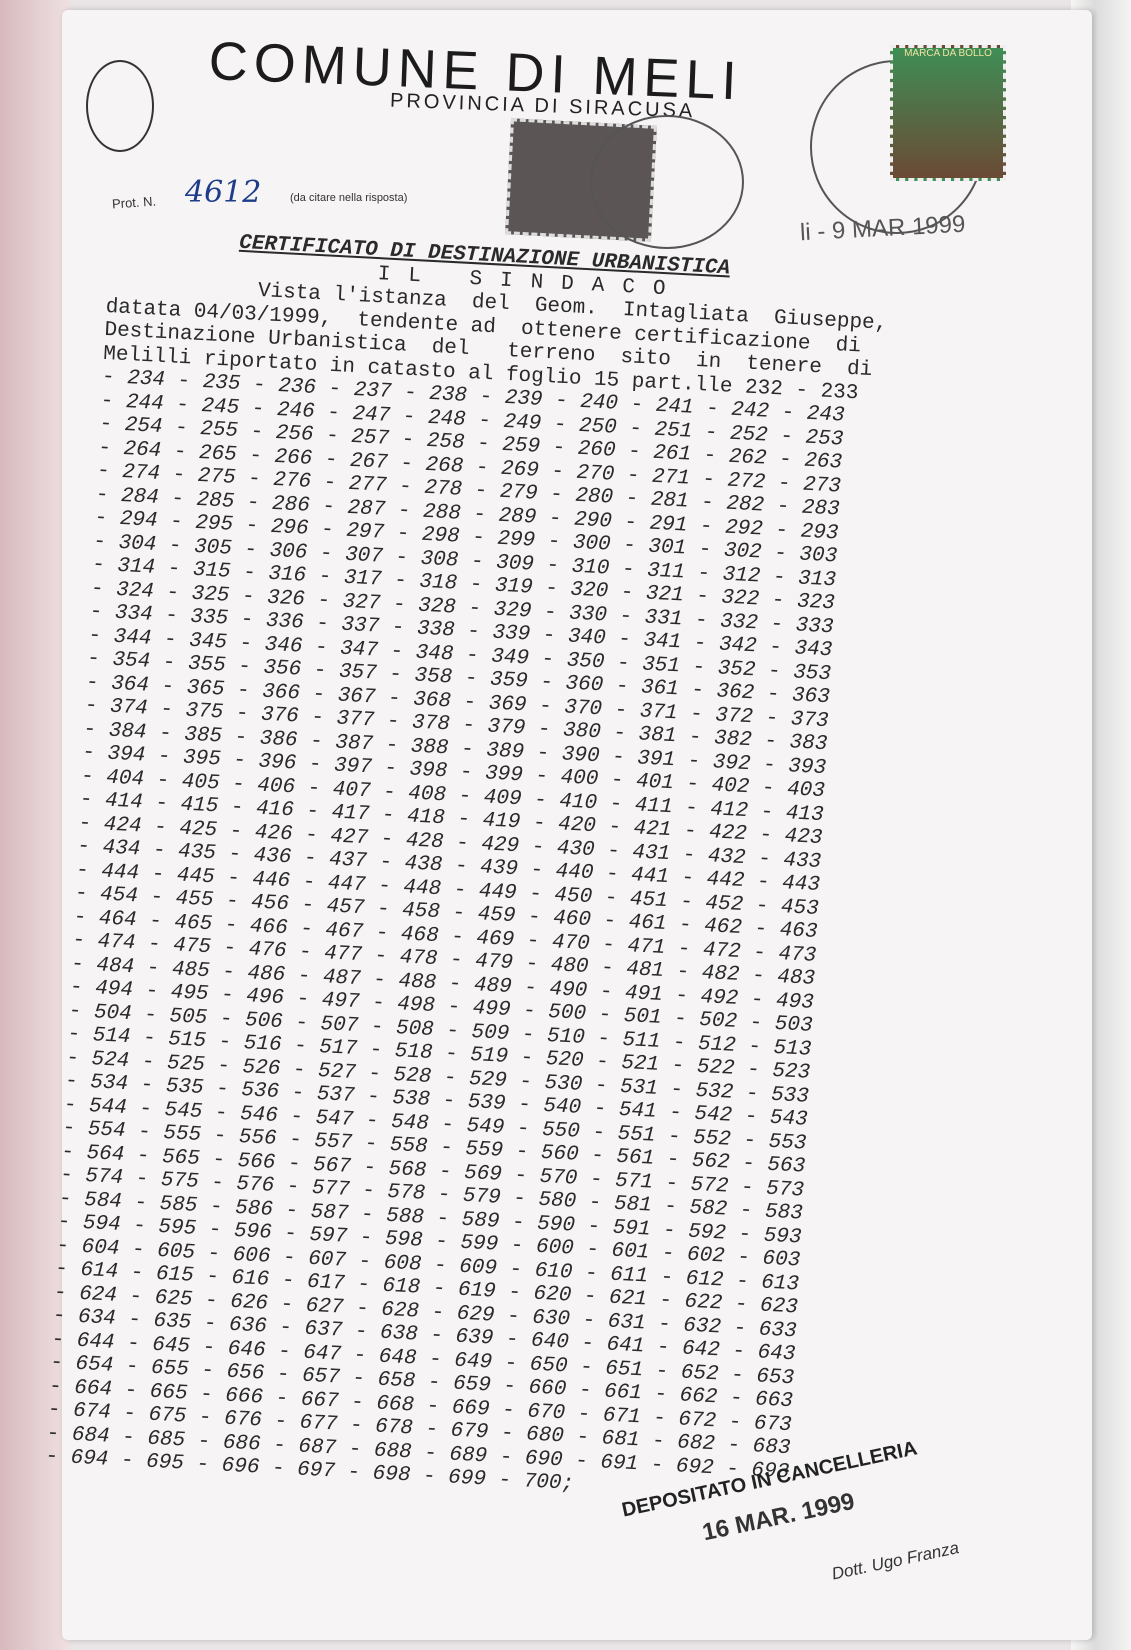 Image resolution: width=1131 pixels, height=1650 pixels. Describe the element at coordinates (948, 53) in the screenshot. I see `stamp-text: MARCA DA BOLLO` at that location.